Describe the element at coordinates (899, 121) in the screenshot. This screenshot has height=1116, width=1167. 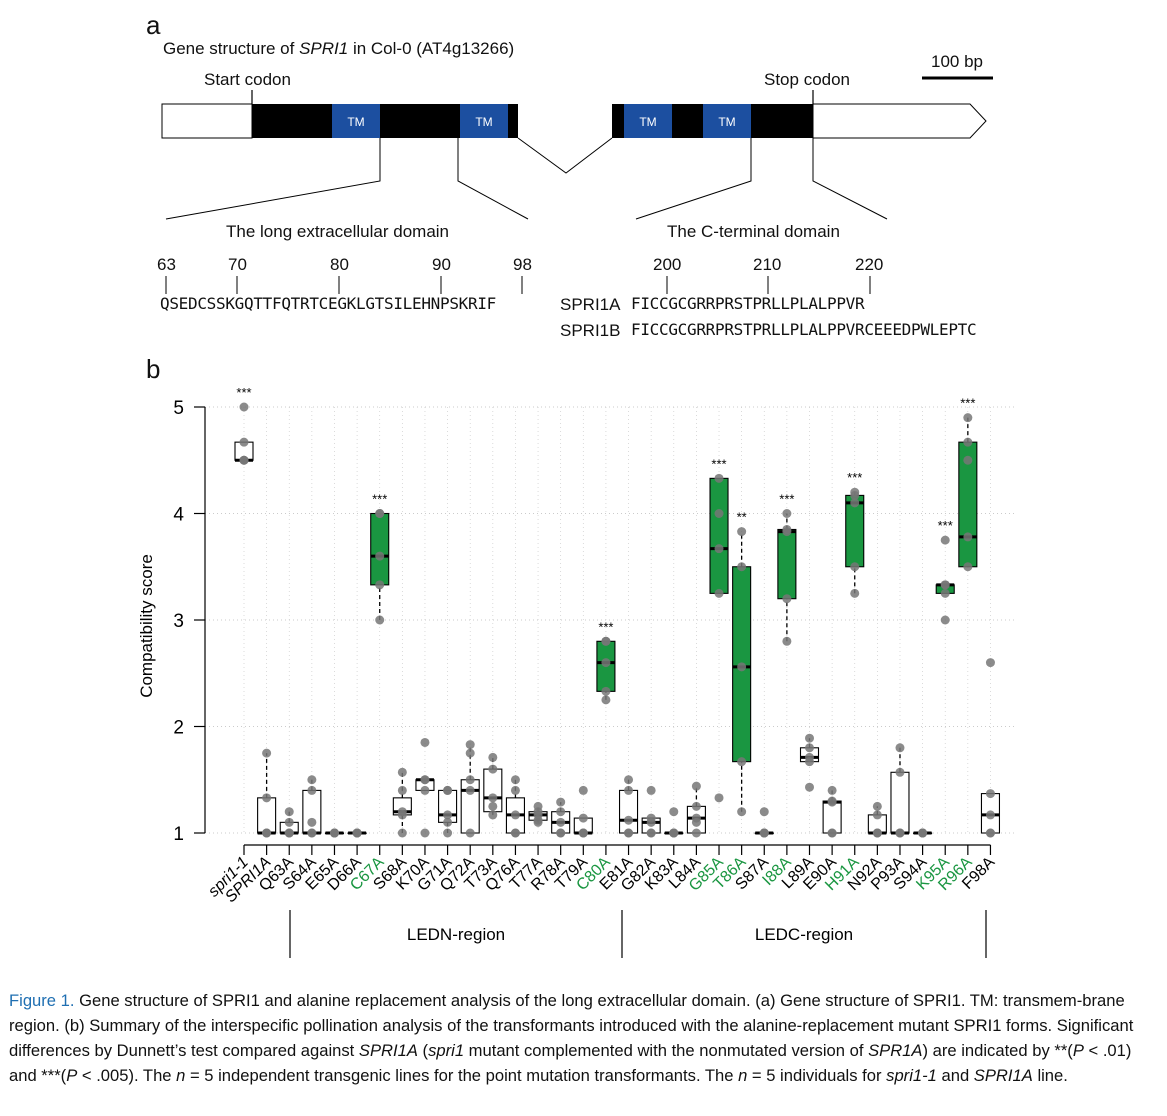
I see `utr-3-arrow` at that location.